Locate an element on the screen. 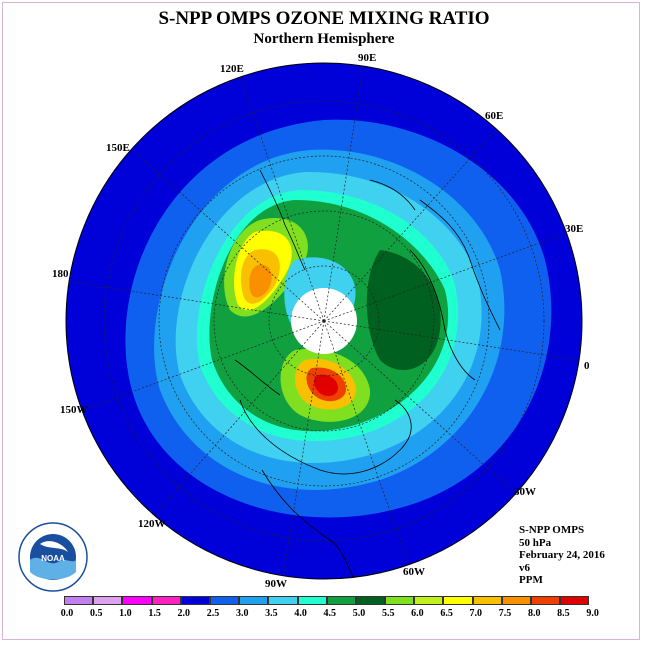  colorbar-tick-label: 1.5 is located at coordinates (154, 613).